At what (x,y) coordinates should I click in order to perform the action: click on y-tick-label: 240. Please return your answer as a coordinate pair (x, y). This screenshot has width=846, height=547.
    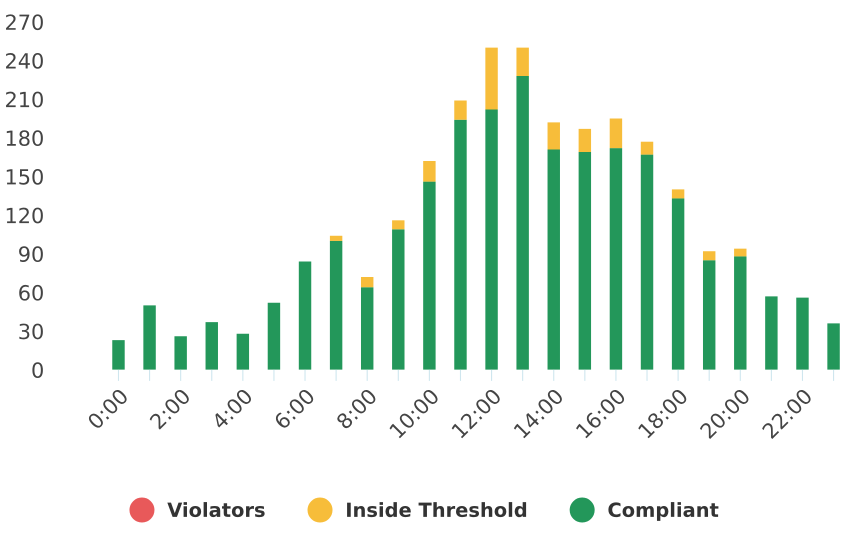
    Looking at the image, I should click on (24, 60).